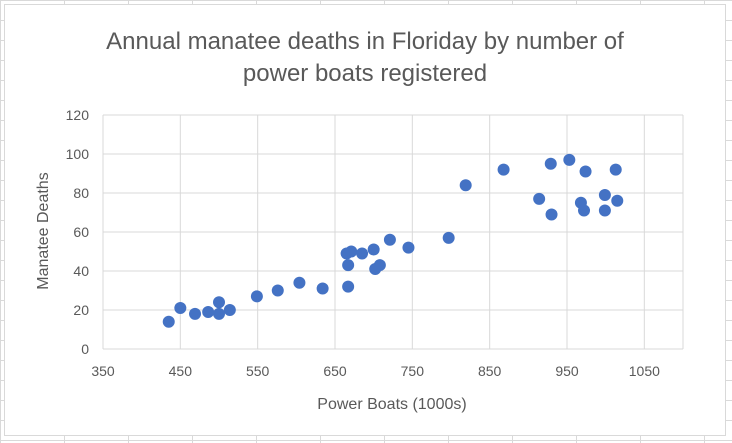  Describe the element at coordinates (43, 230) in the screenshot. I see `y-axis-label: Manatee Deaths` at that location.